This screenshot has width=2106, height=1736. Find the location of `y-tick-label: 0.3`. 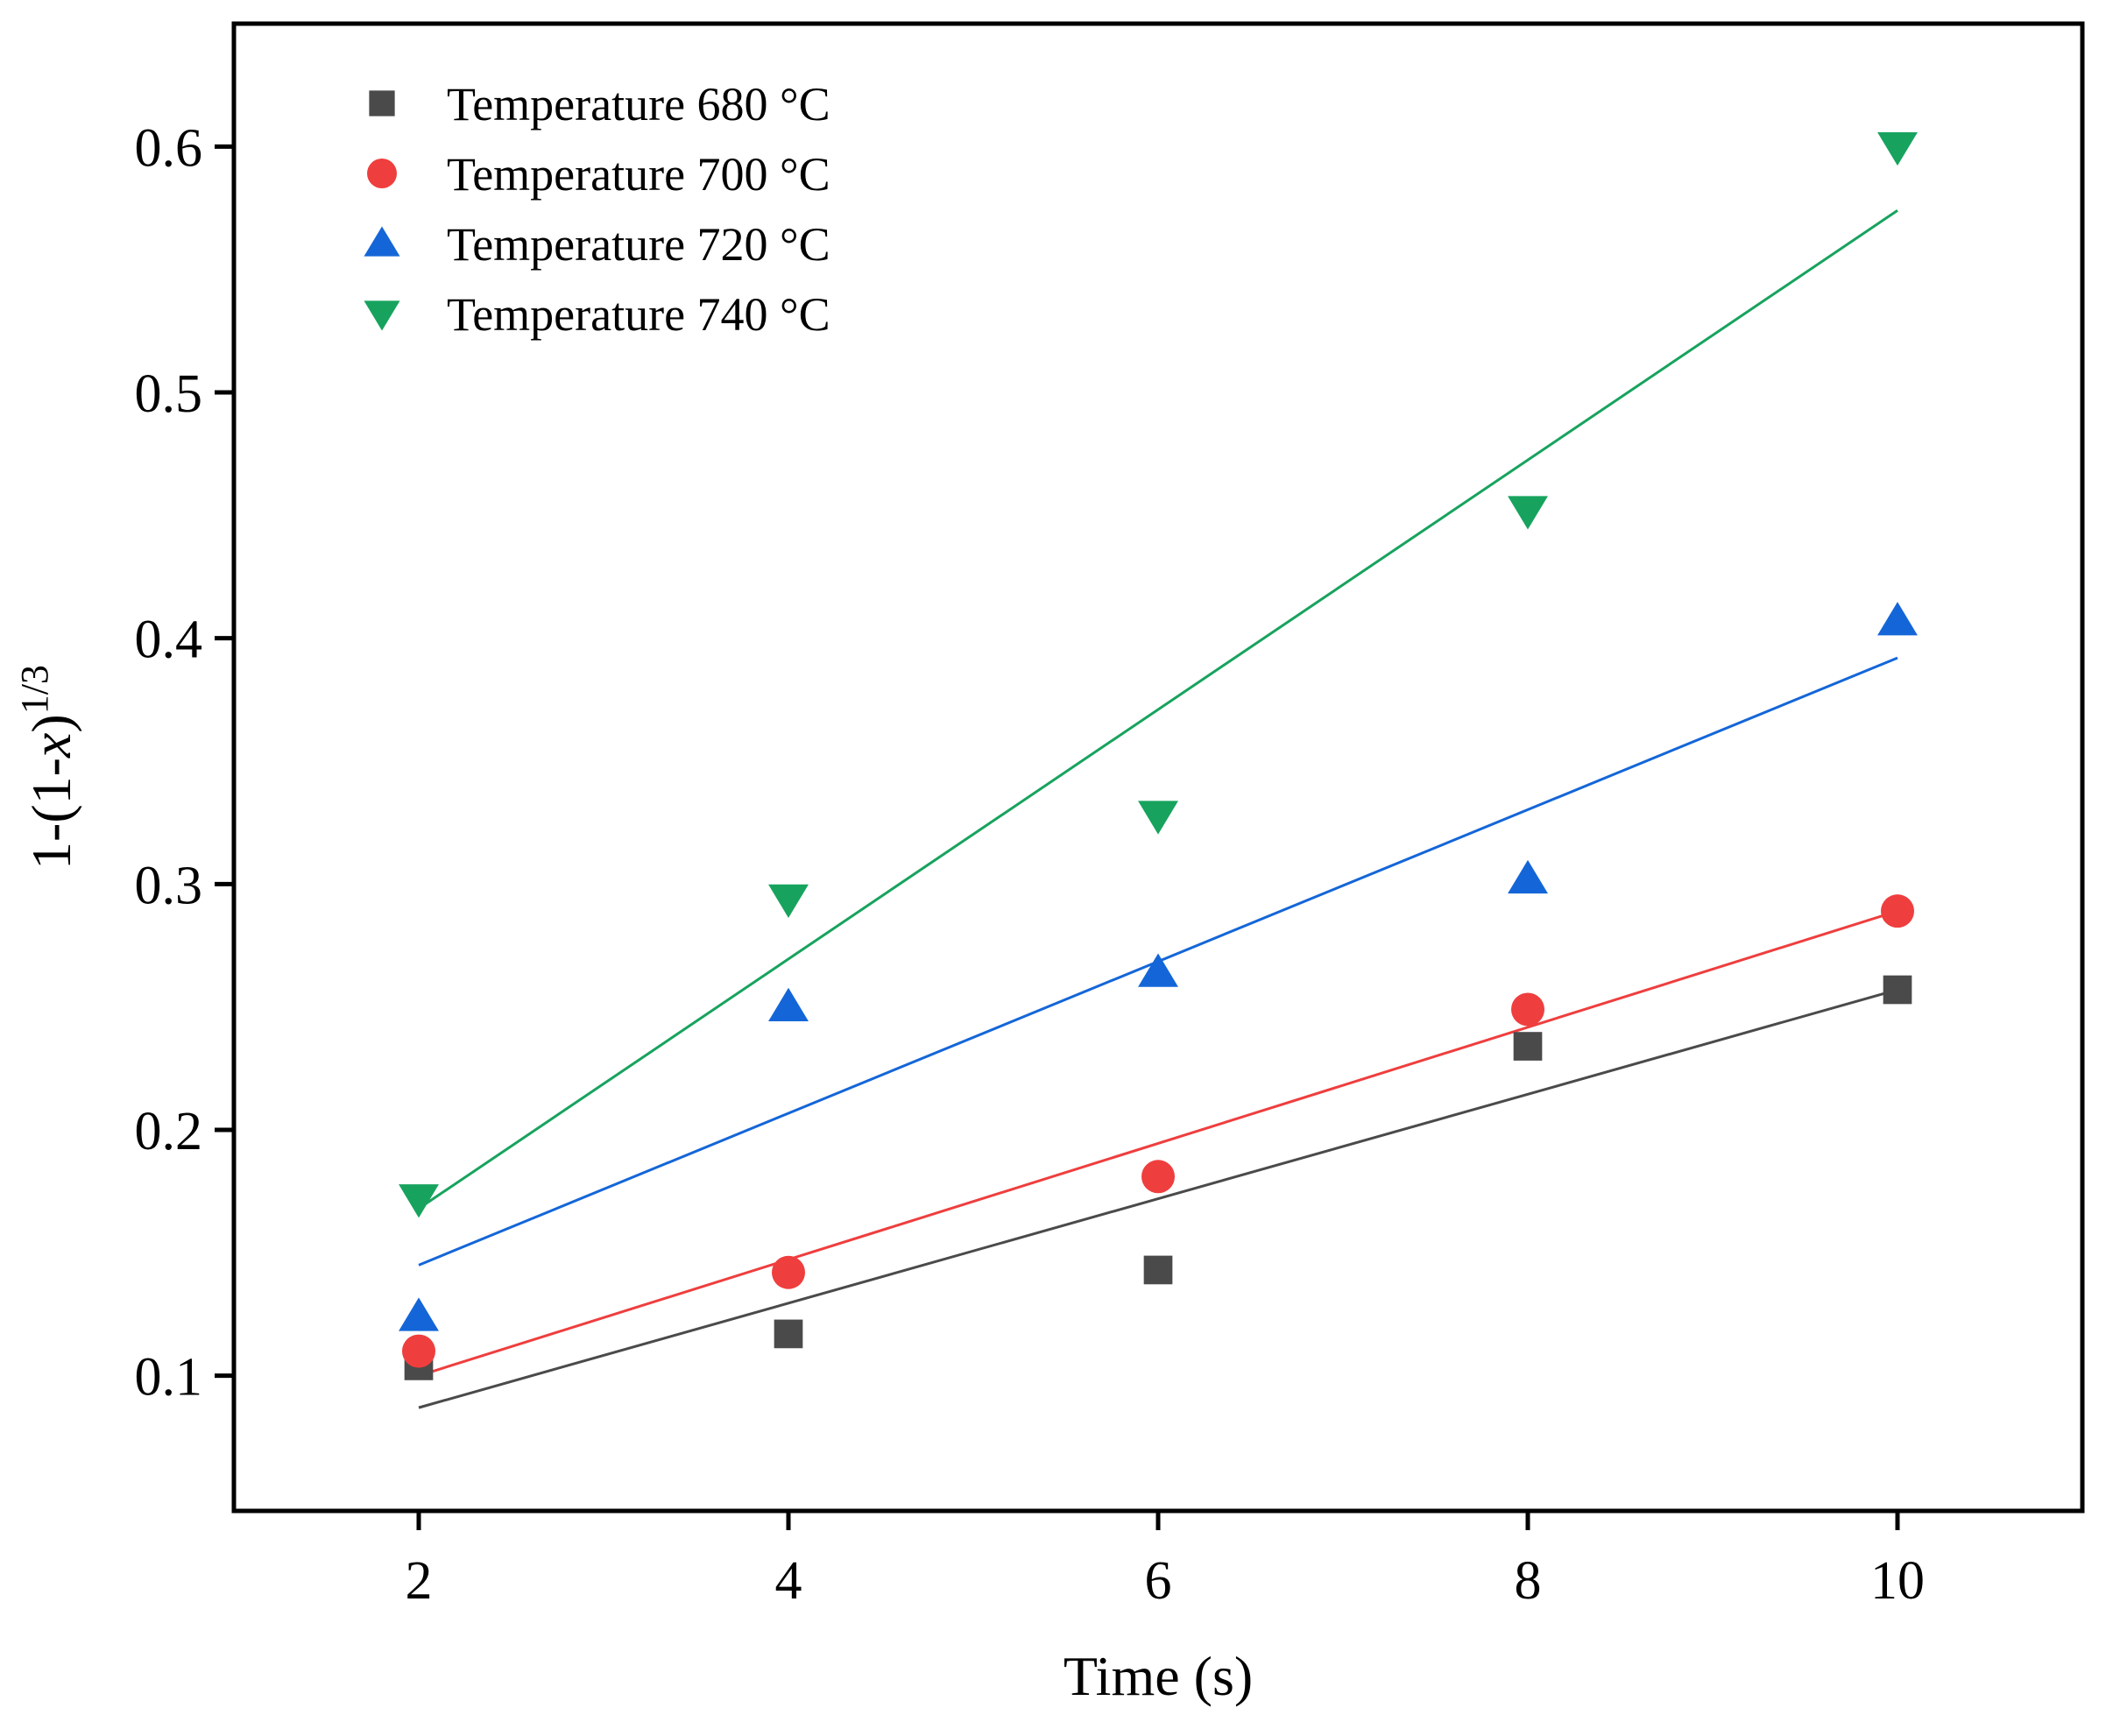

y-tick-label: 0.3 is located at coordinates (169, 885).